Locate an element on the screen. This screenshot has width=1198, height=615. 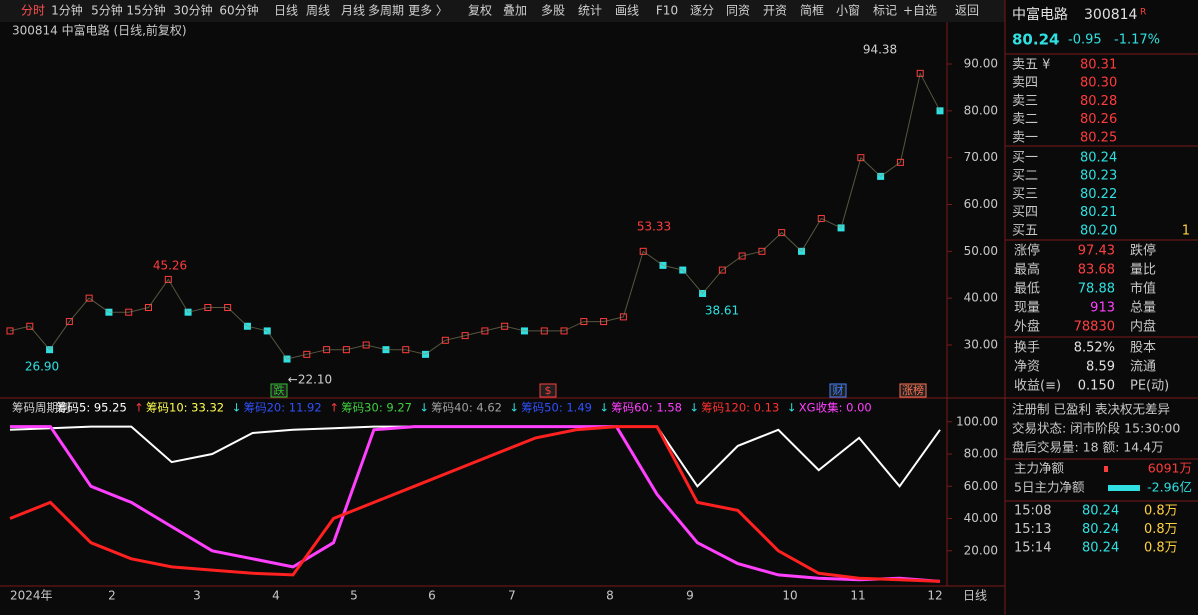
x-tick-label: 2024年 is located at coordinates (31, 596).